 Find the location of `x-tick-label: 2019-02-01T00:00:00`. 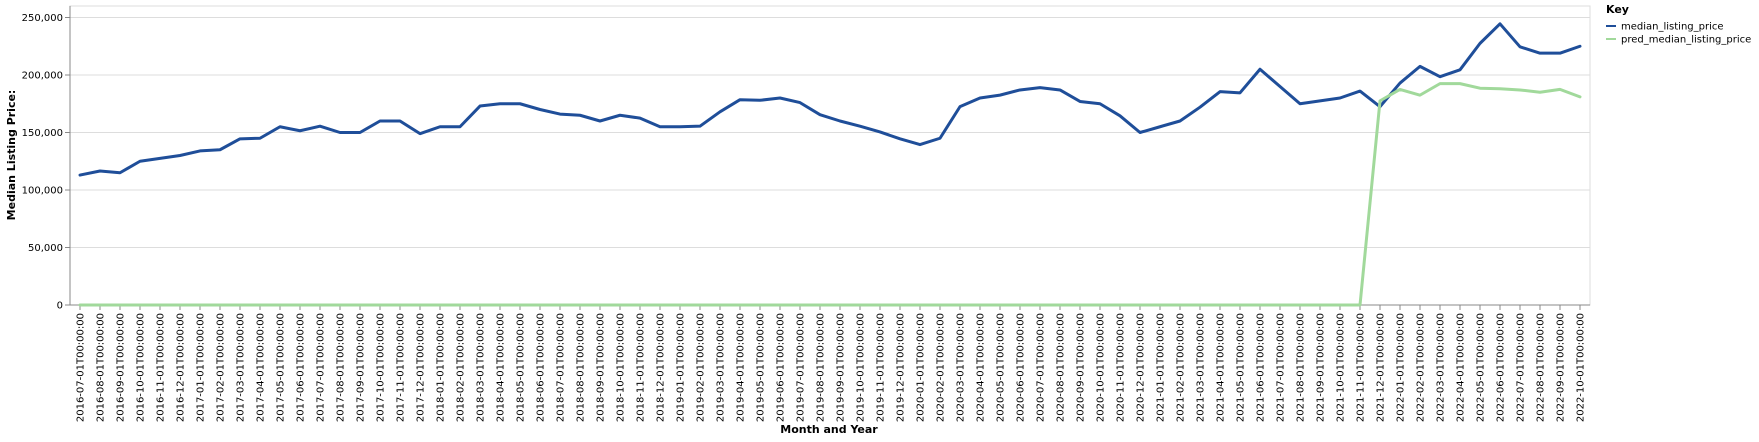

x-tick-label: 2019-02-01T00:00:00 is located at coordinates (701, 367).